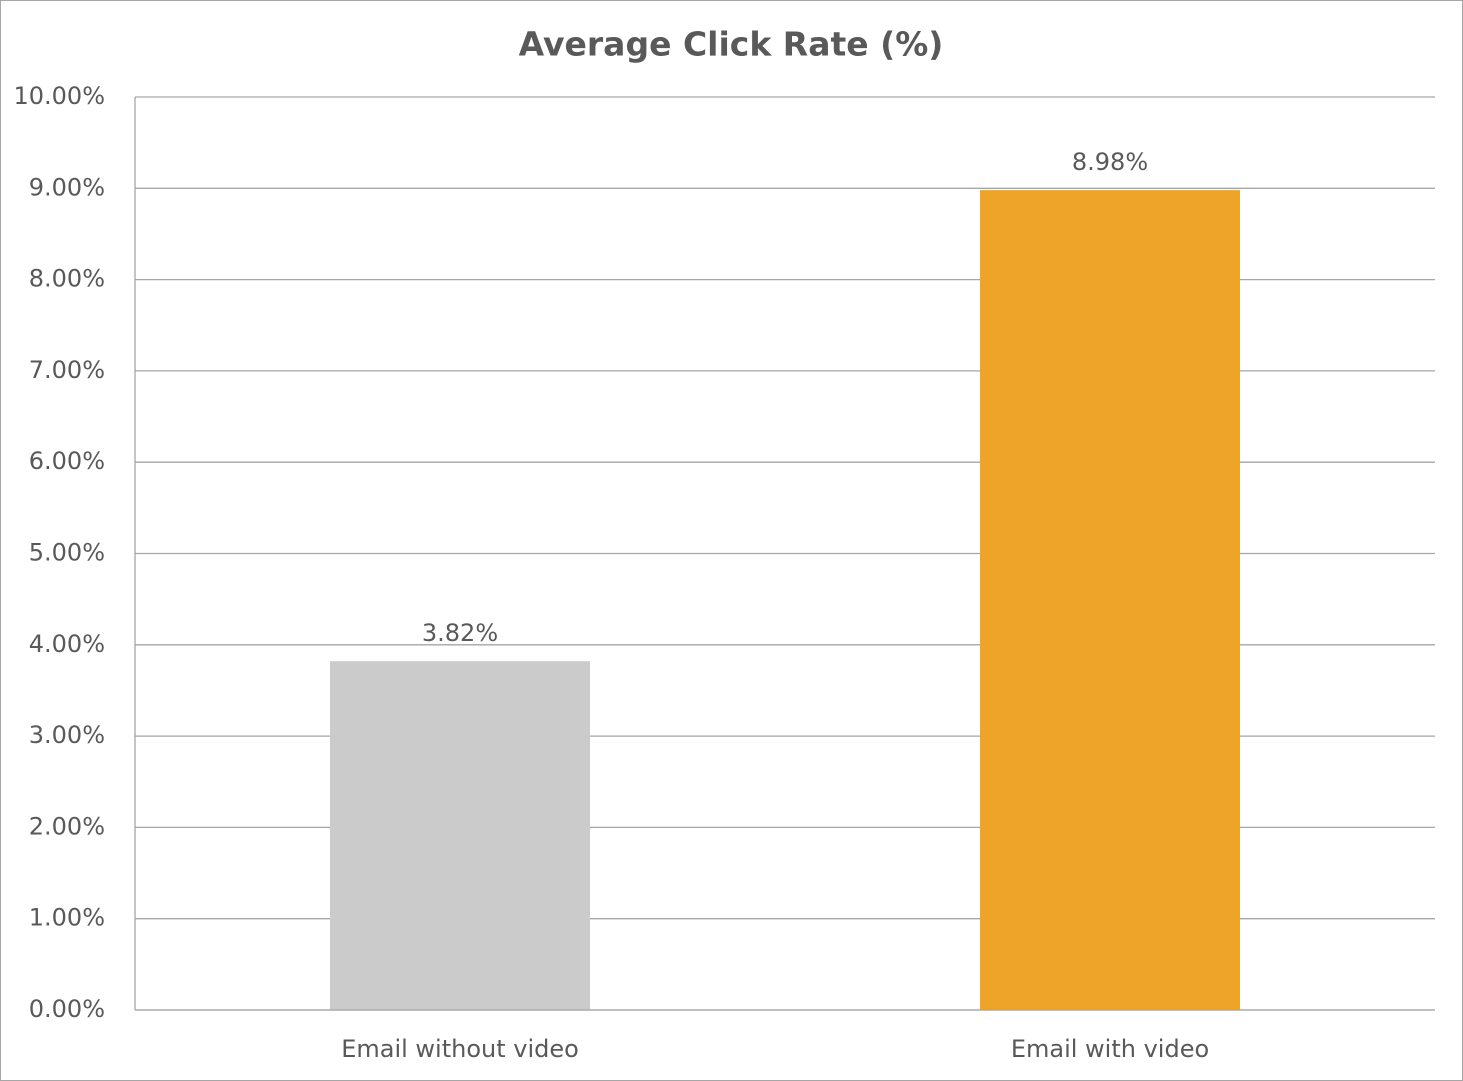  What do you see at coordinates (67, 1009) in the screenshot?
I see `y-tick-label: 0.00%` at bounding box center [67, 1009].